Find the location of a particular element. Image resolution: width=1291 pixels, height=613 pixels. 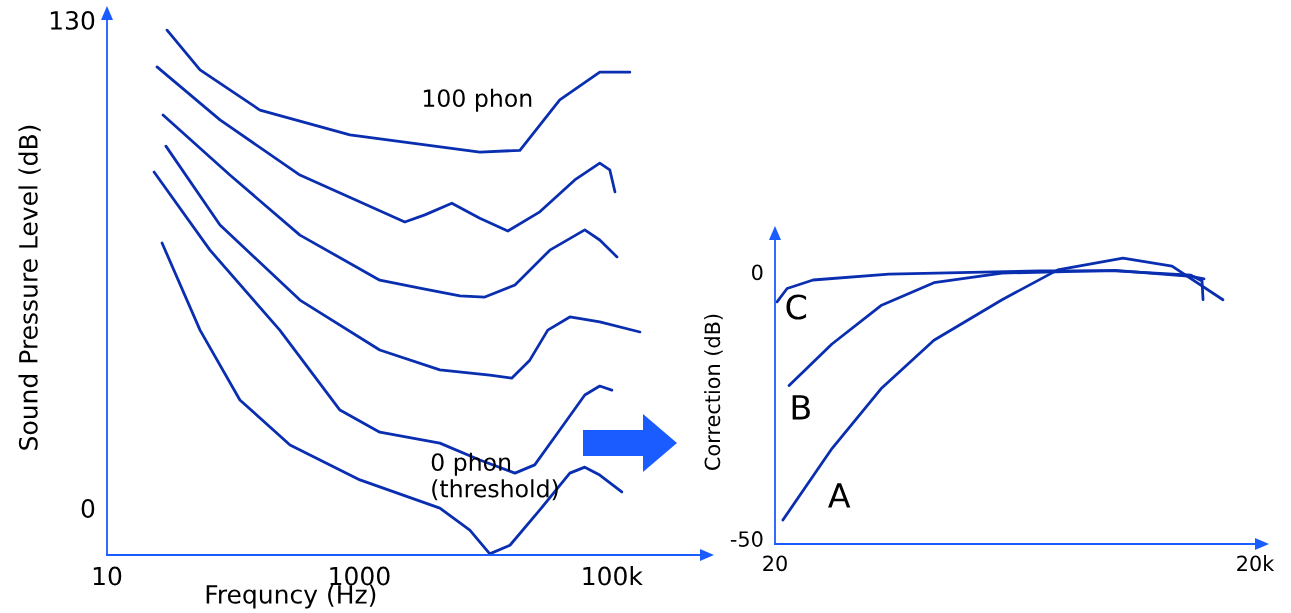

y-tick-label: -50 is located at coordinates (746, 539).